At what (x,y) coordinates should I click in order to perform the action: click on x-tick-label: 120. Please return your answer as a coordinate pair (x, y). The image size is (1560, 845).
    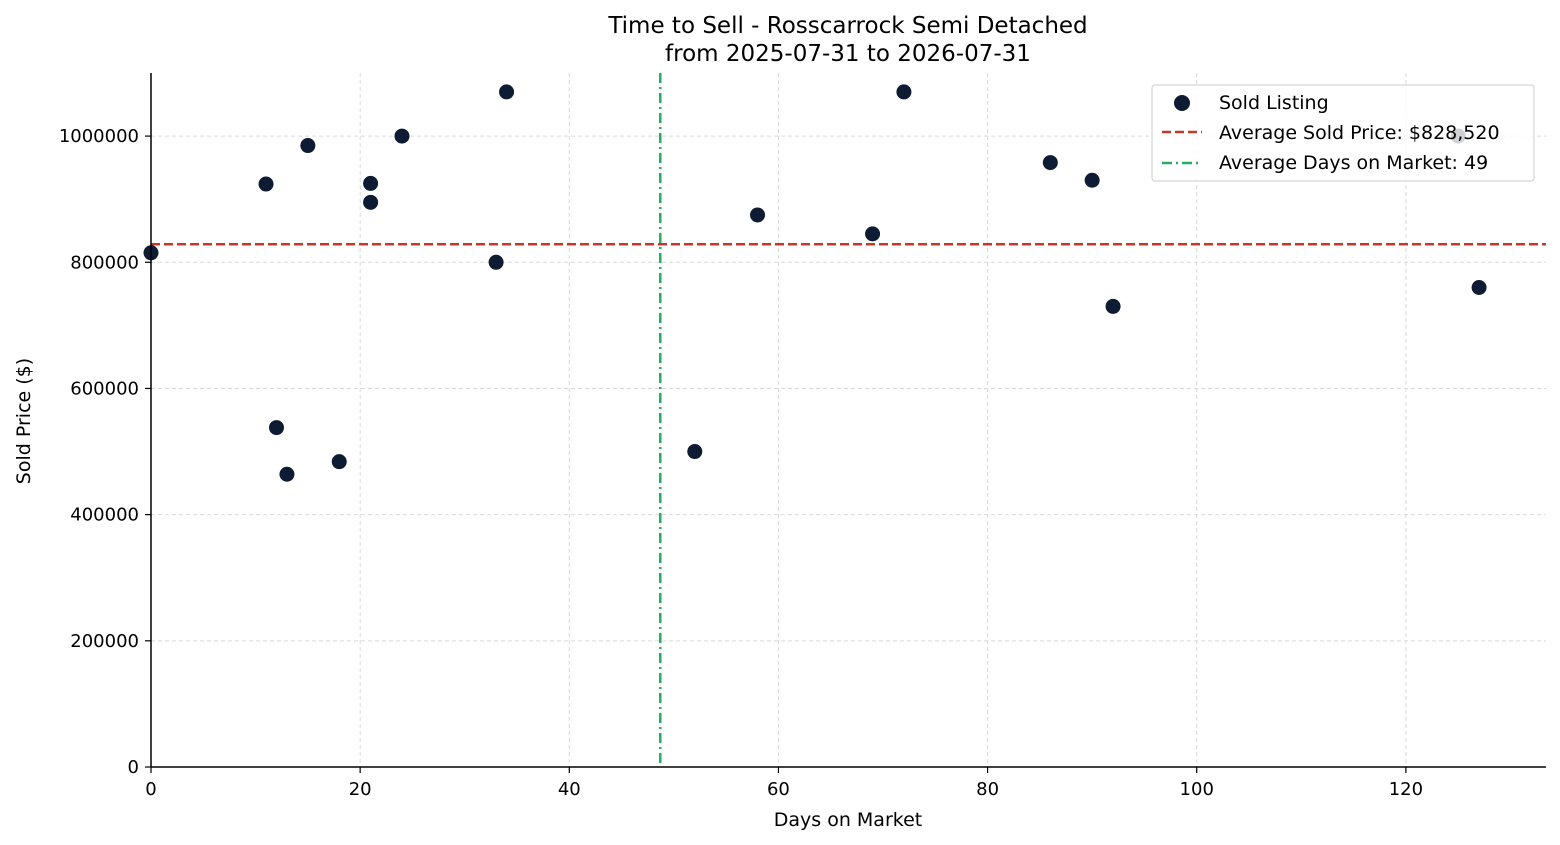
    Looking at the image, I should click on (1406, 789).